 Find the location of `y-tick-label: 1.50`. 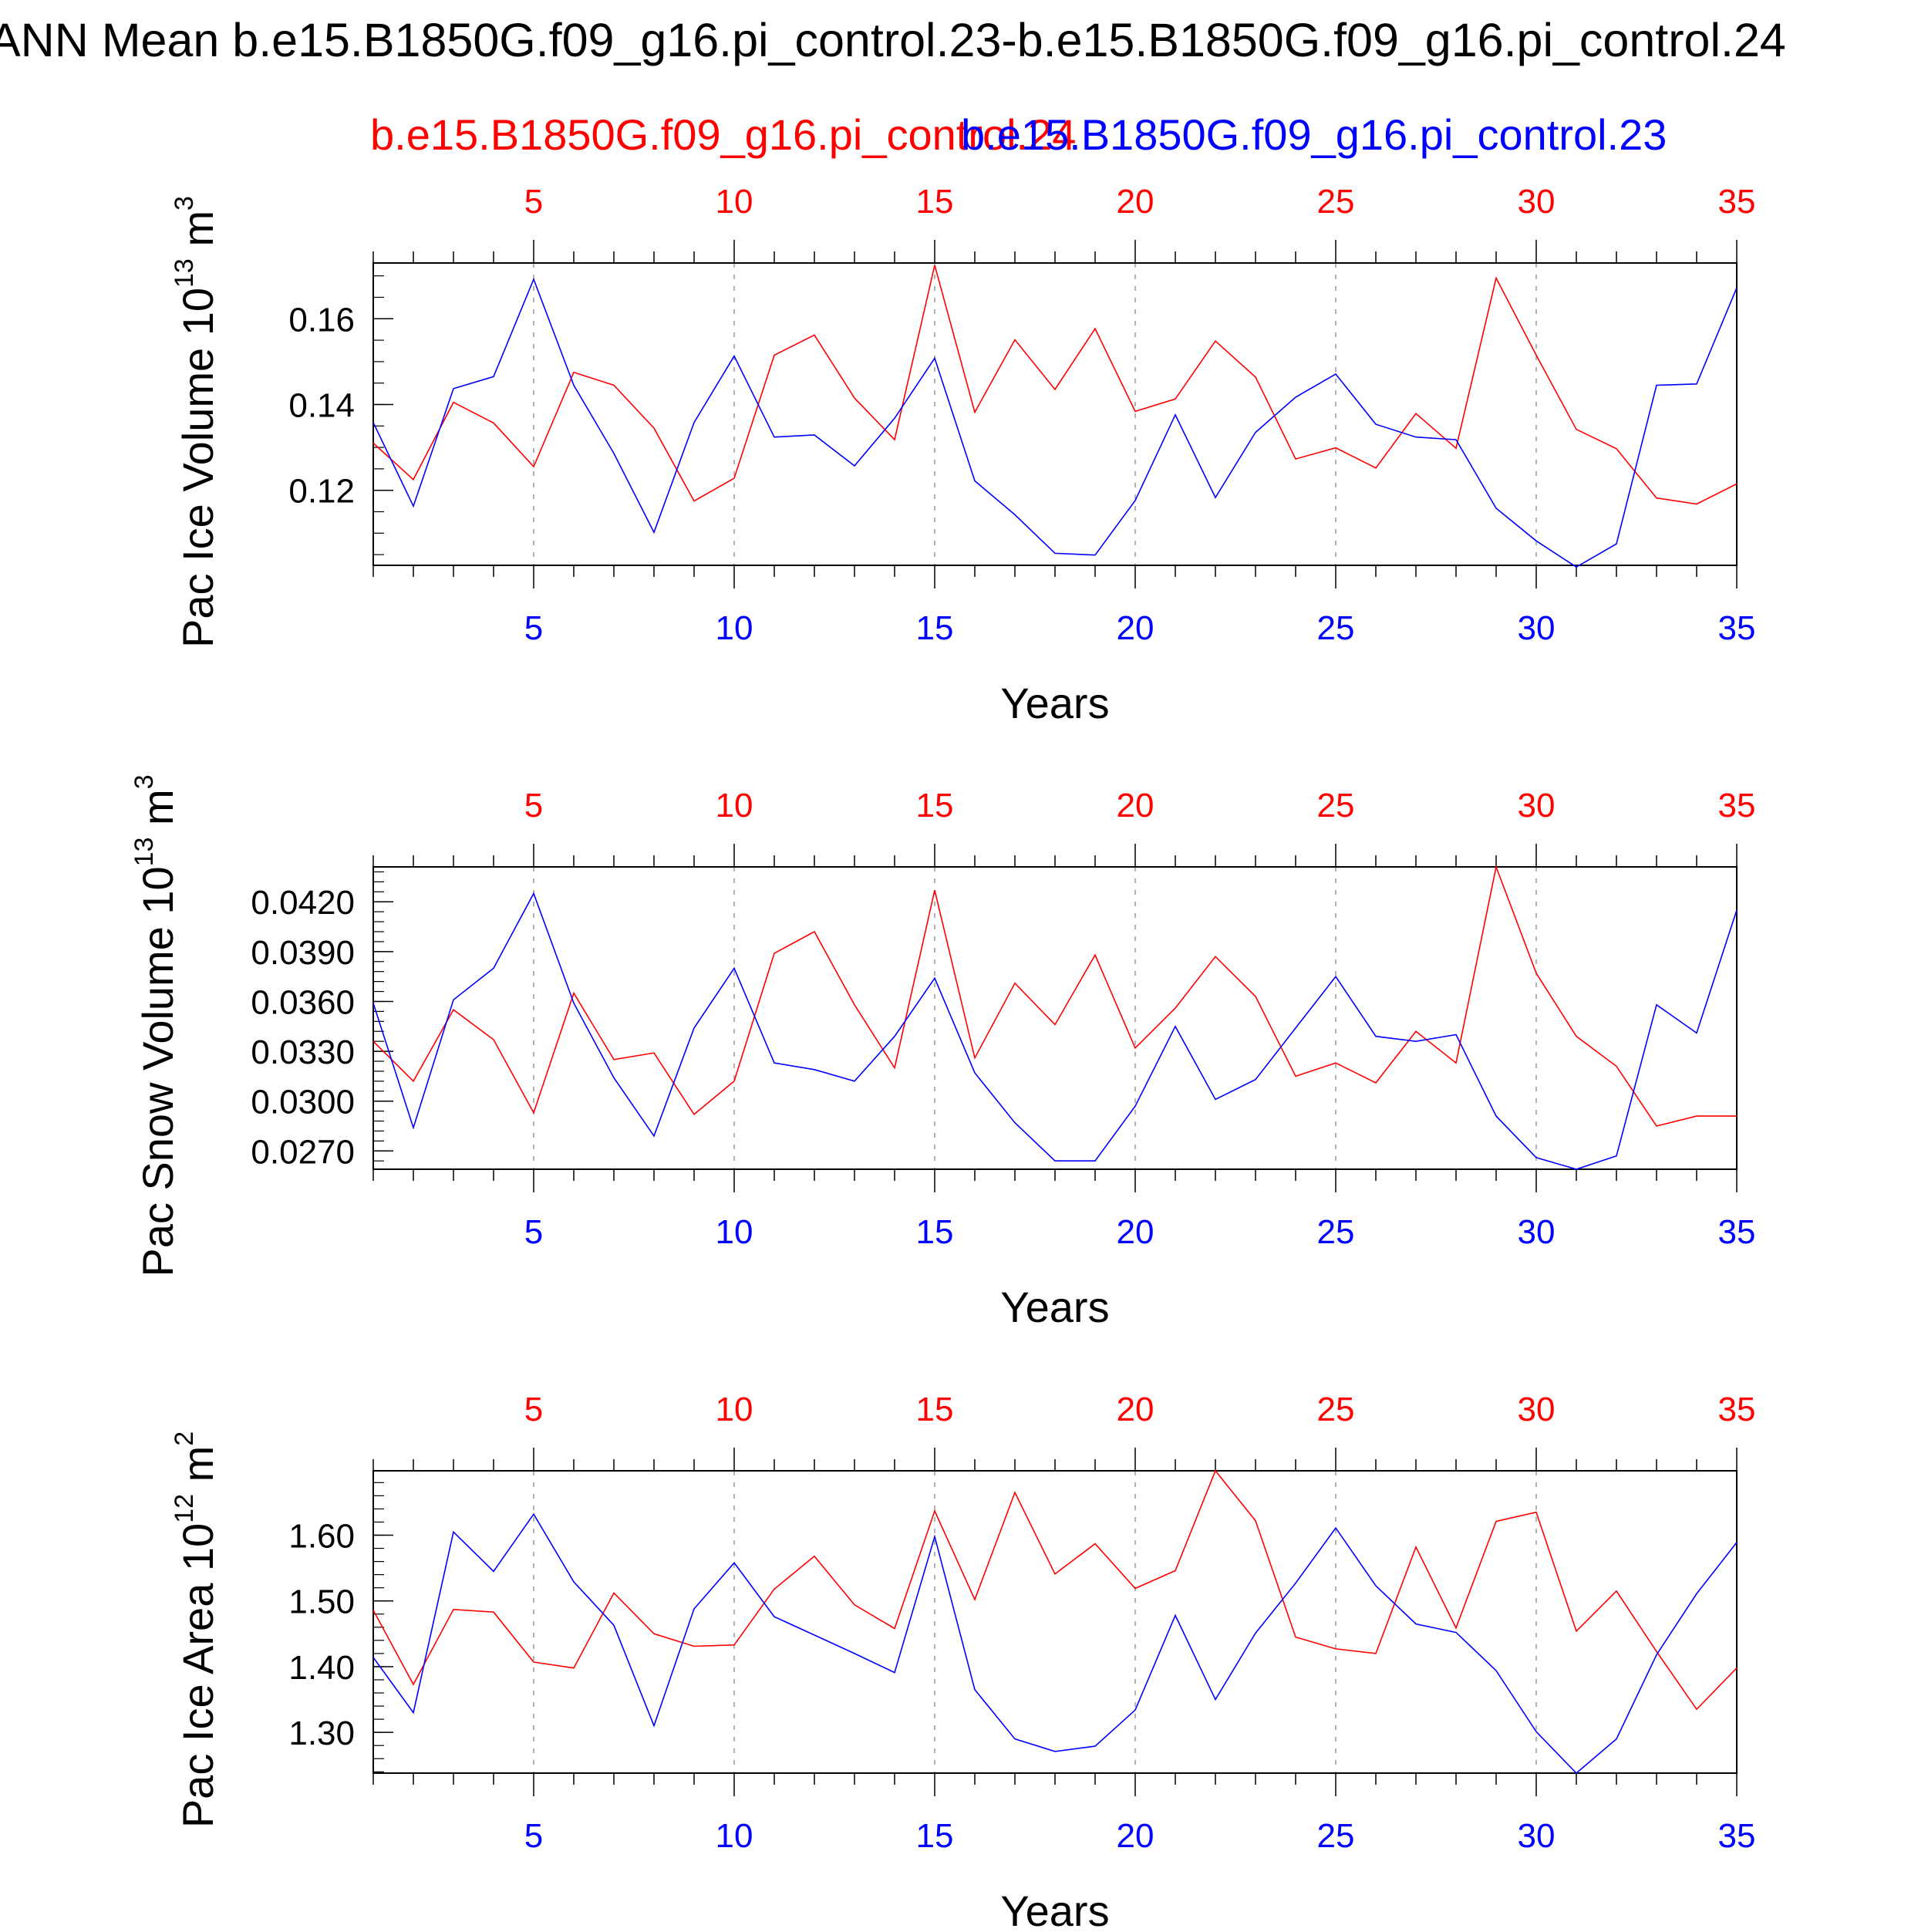

y-tick-label: 1.50 is located at coordinates (321, 1602).